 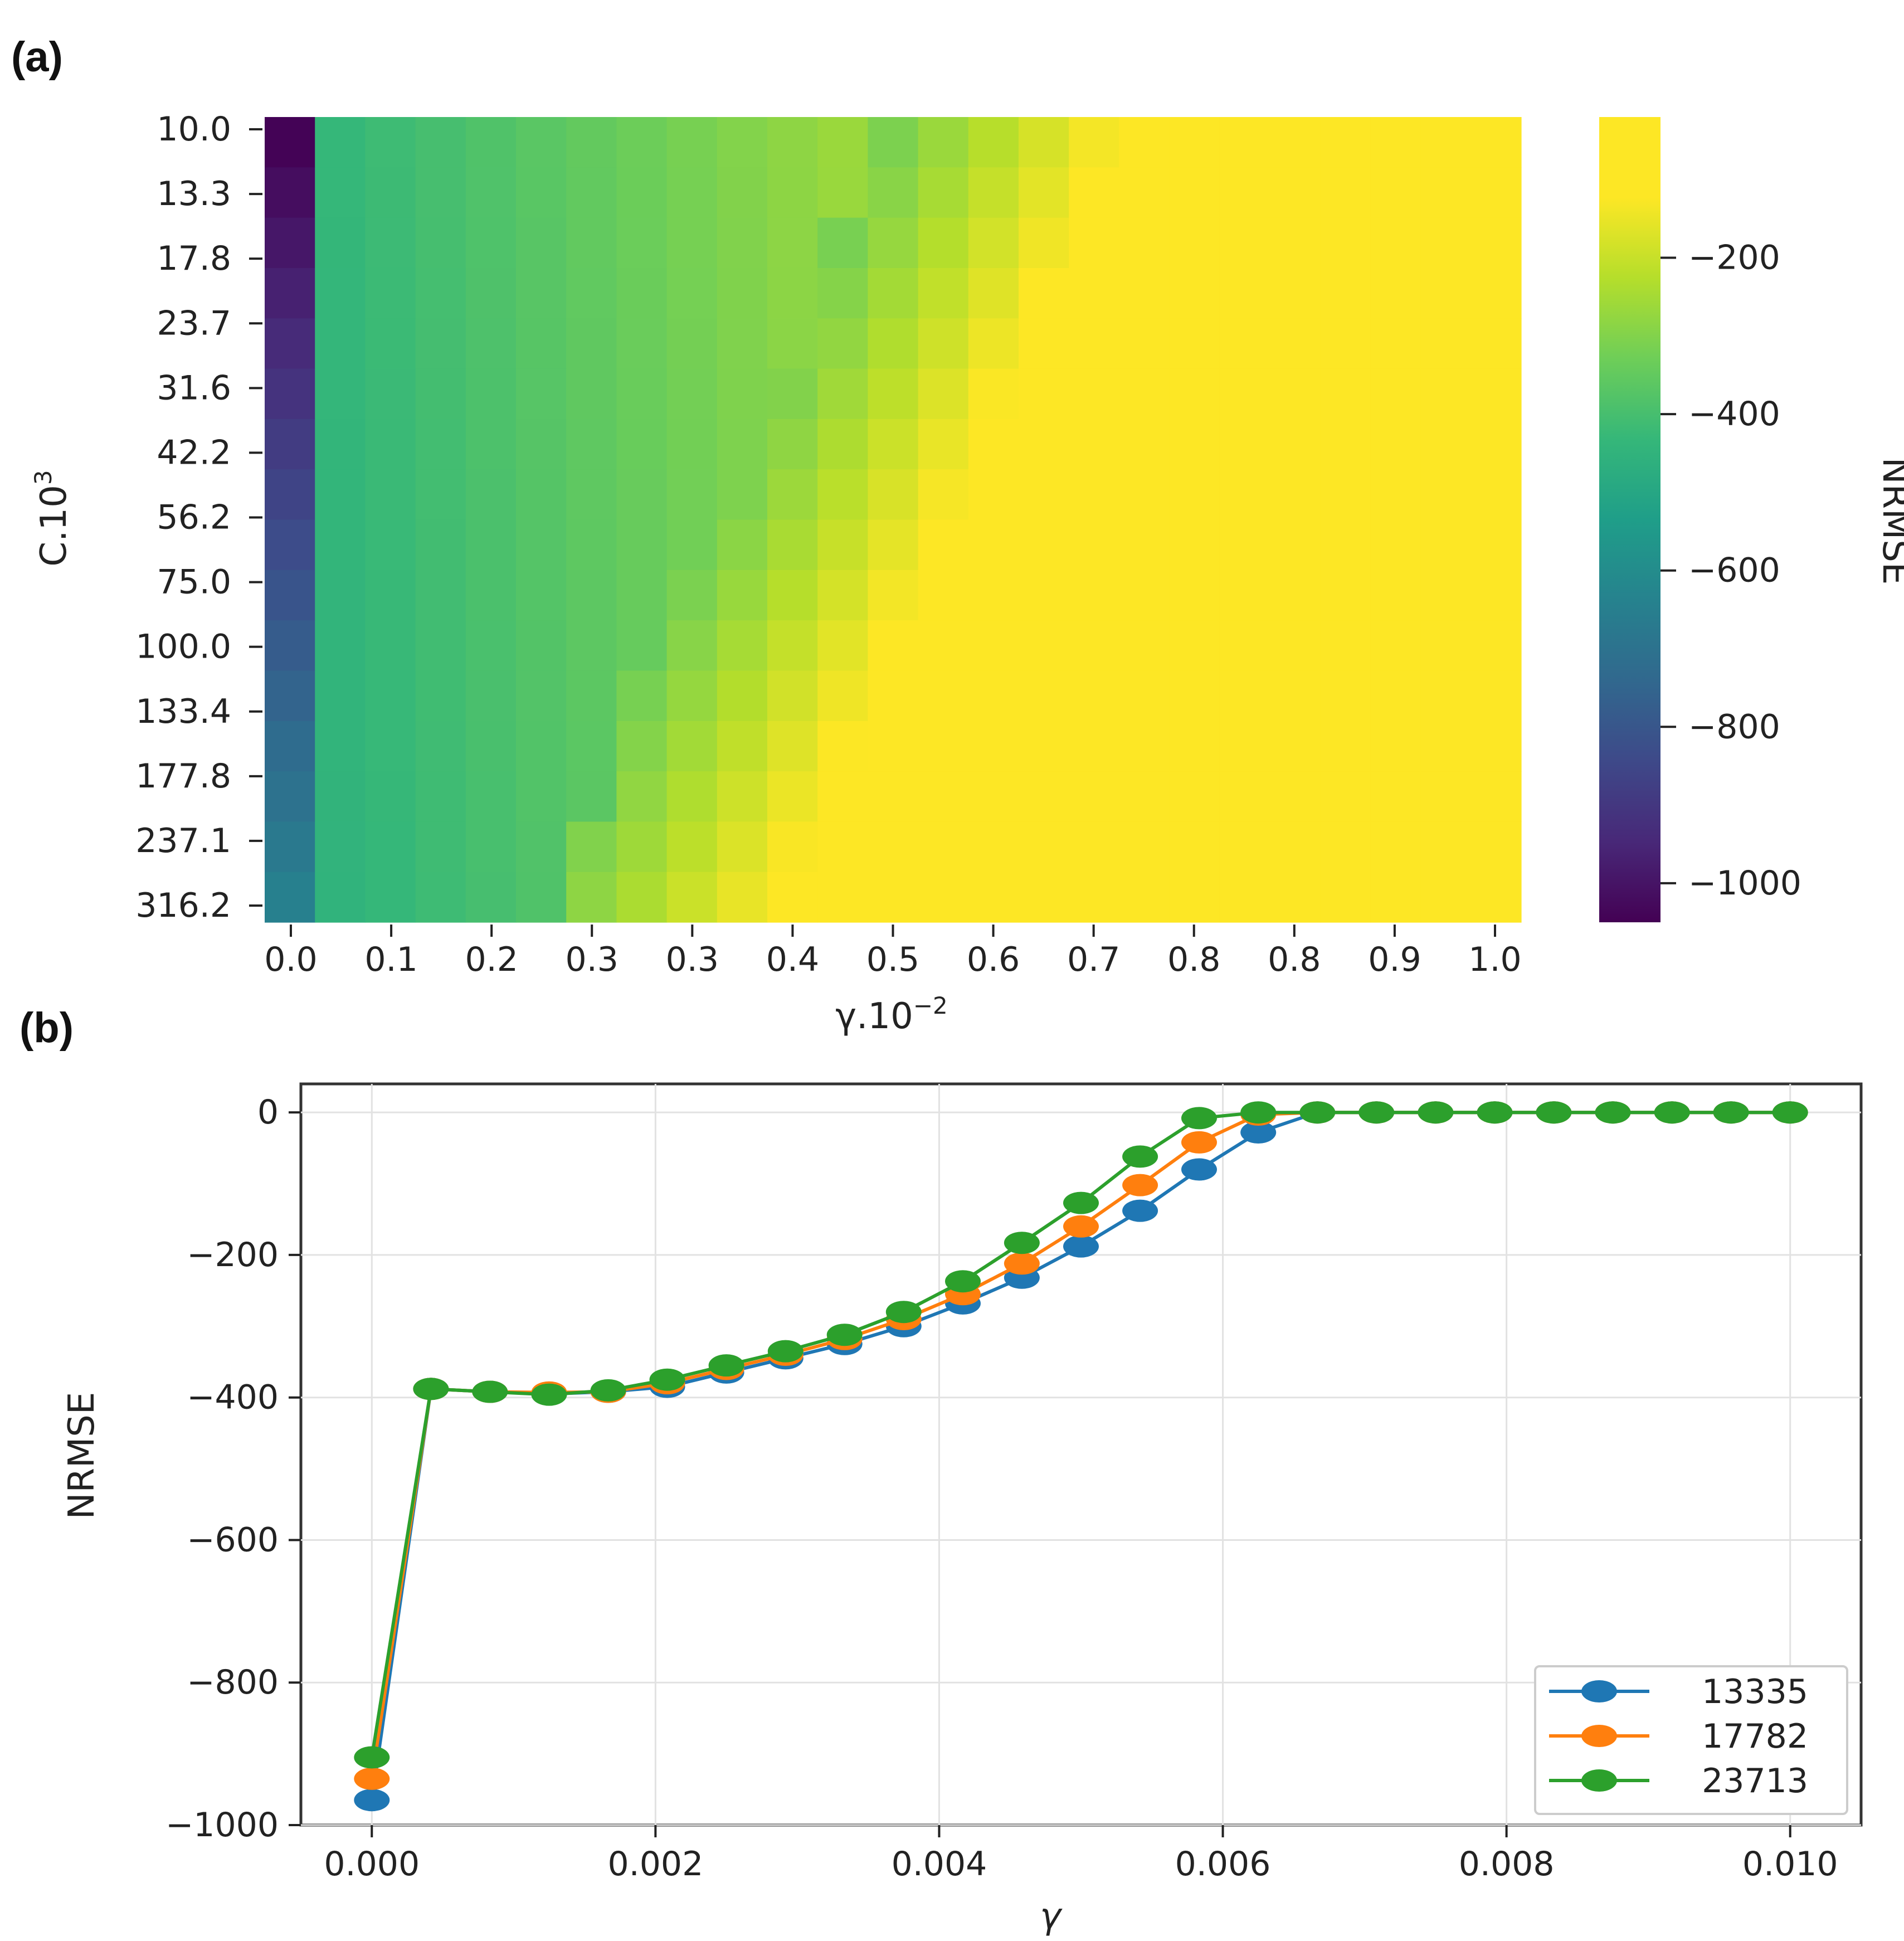 I want to click on heatmap-y-tick-label: 13.3, so click(x=194, y=193).